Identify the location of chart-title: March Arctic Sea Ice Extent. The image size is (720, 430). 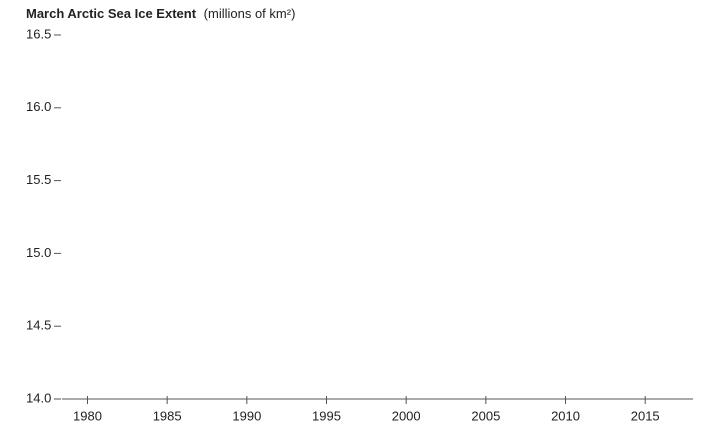
(111, 13).